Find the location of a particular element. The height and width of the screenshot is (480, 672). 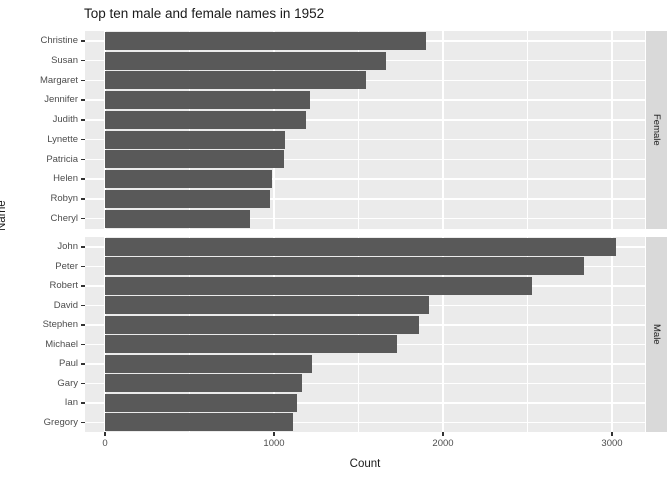

bar-michael is located at coordinates (251, 344).